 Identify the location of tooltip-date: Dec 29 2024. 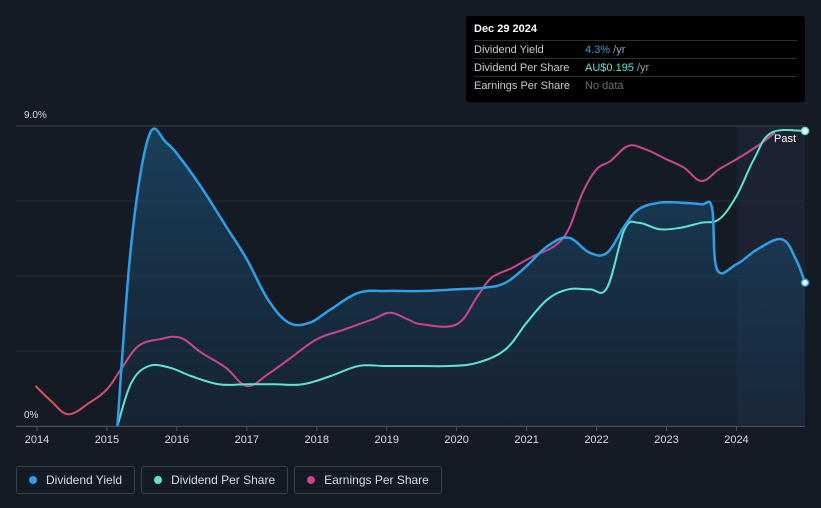
(505, 29).